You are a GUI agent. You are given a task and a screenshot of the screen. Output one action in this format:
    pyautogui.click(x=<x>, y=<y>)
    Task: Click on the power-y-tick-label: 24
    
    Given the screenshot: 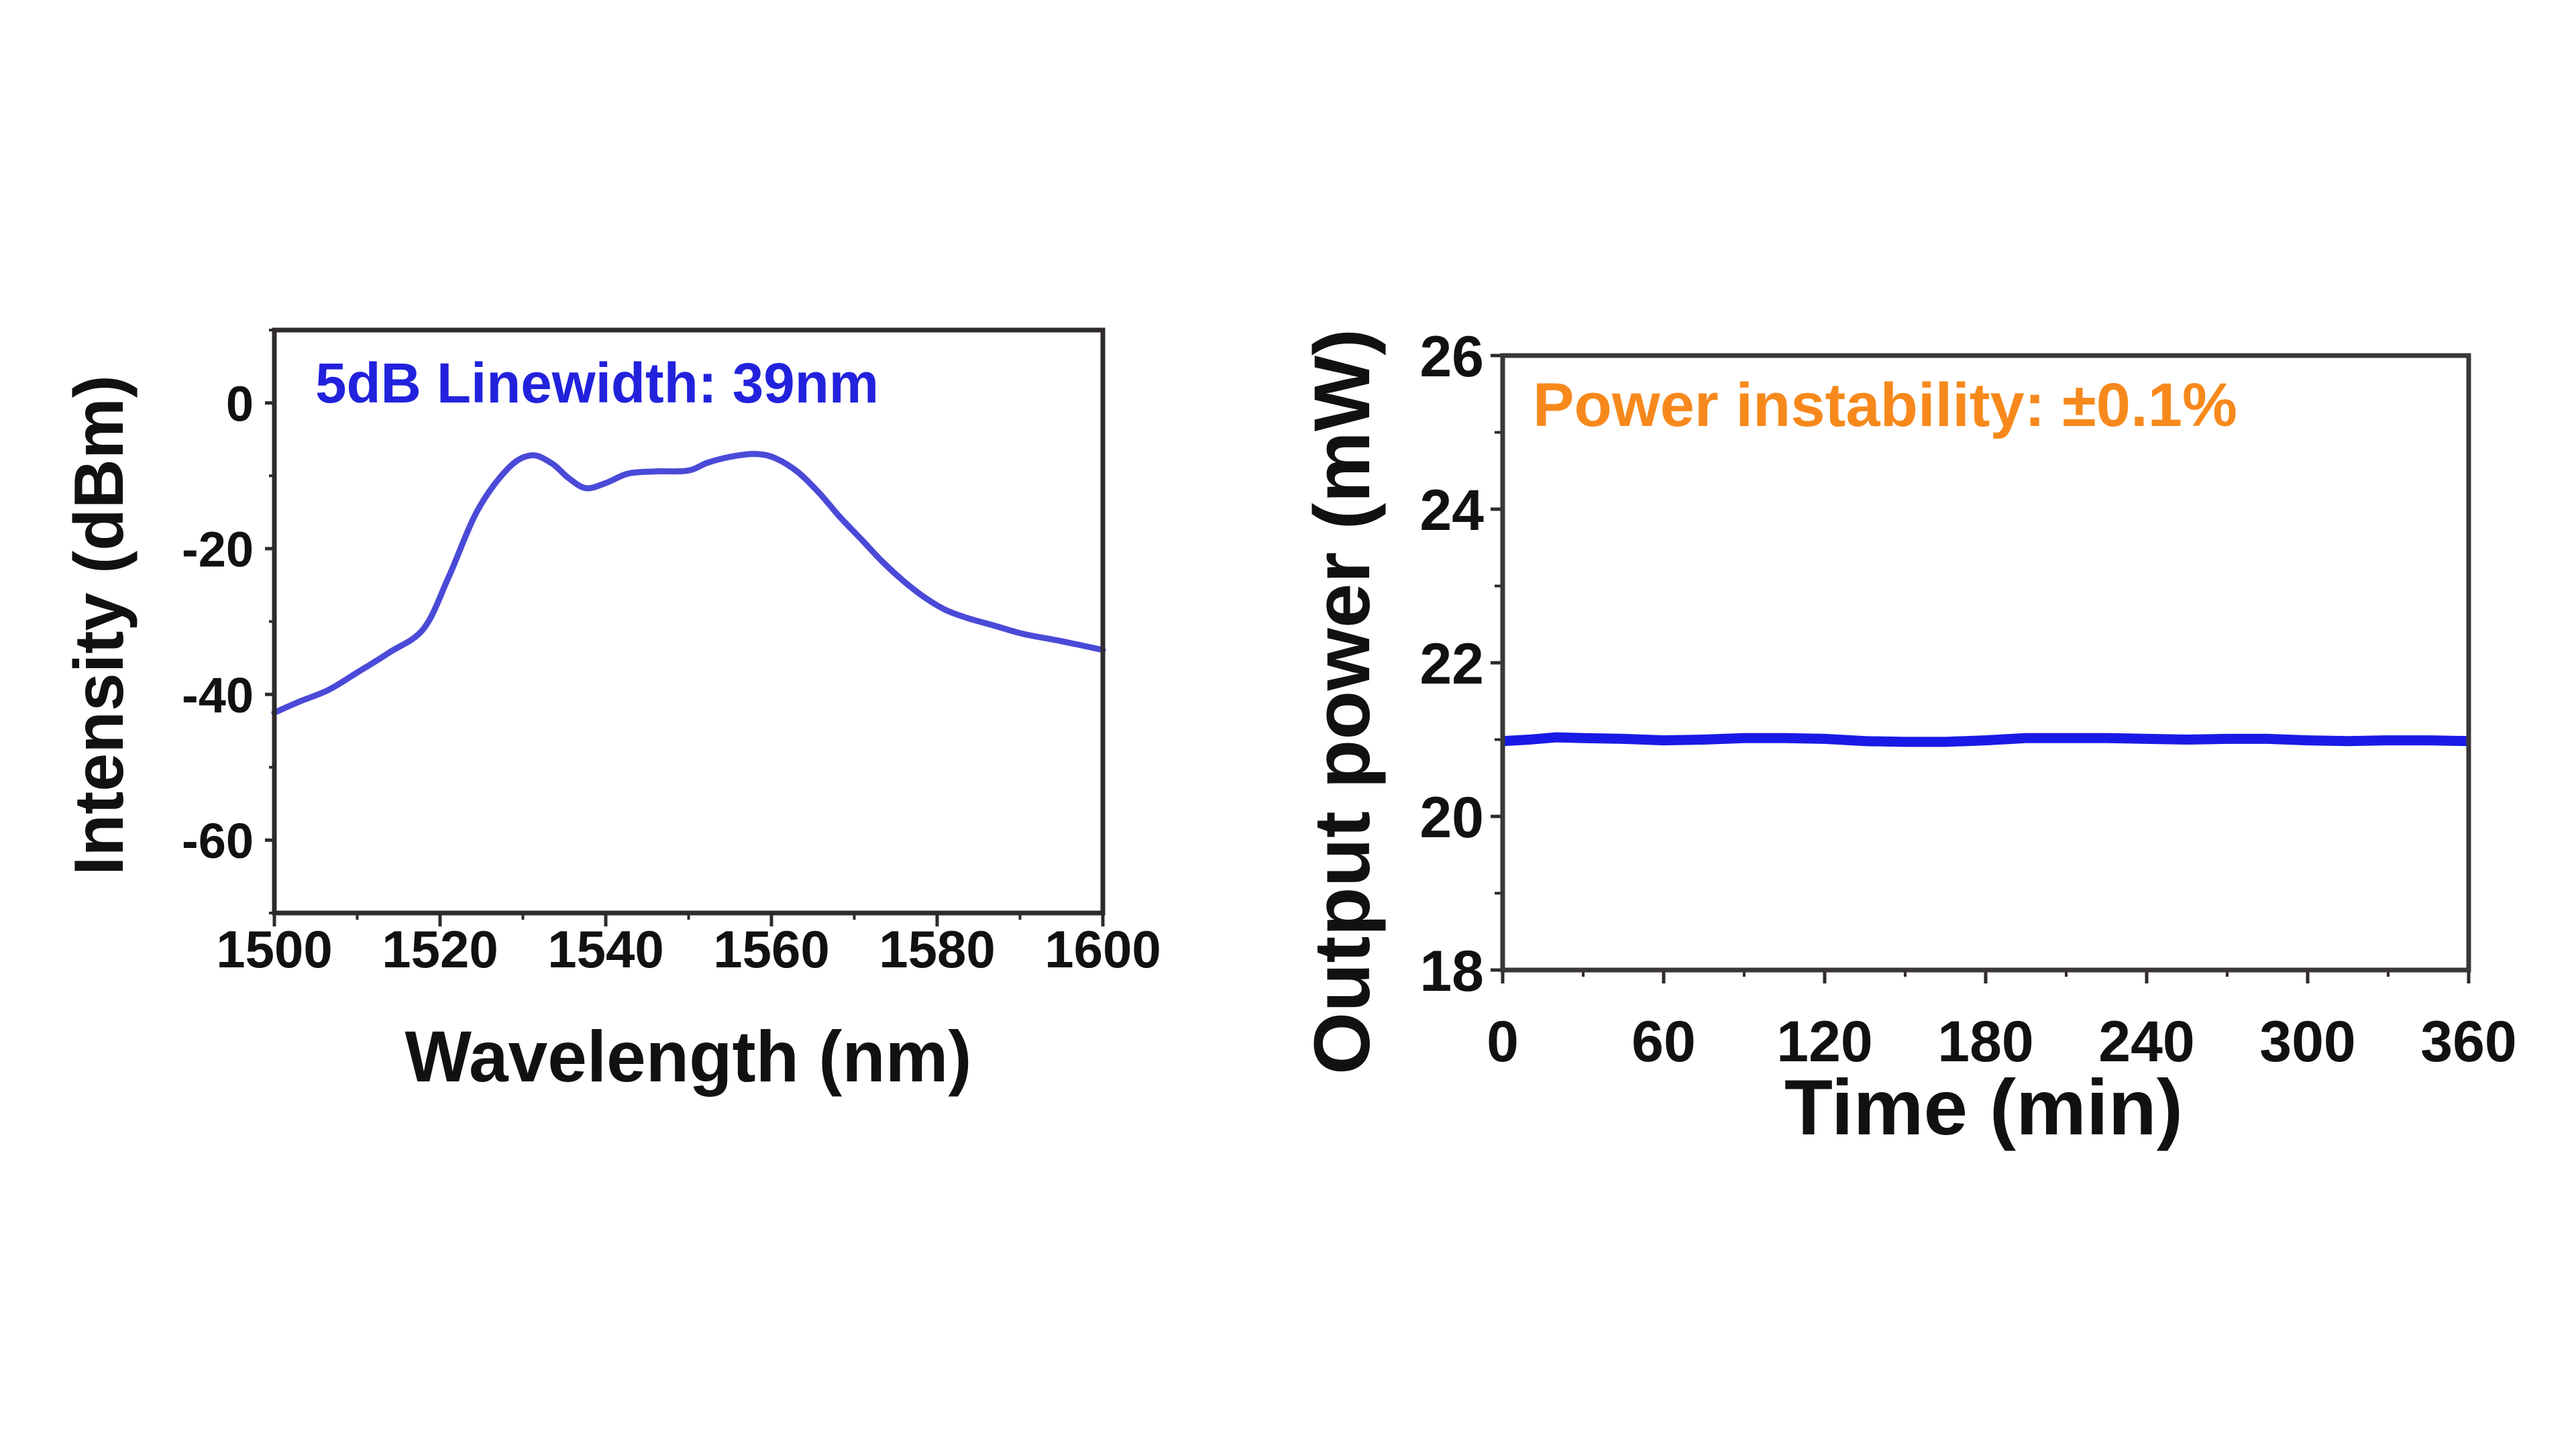 What is the action you would take?
    pyautogui.click(x=1451, y=510)
    